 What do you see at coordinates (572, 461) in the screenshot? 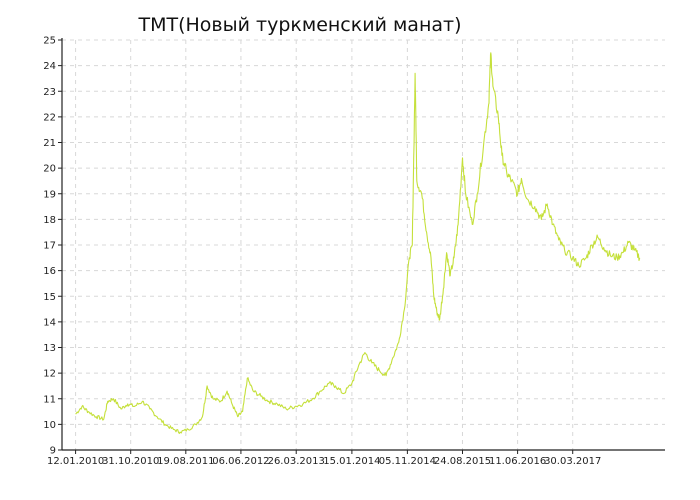
I see `x-tick-label: 30.03.2017` at bounding box center [572, 461].